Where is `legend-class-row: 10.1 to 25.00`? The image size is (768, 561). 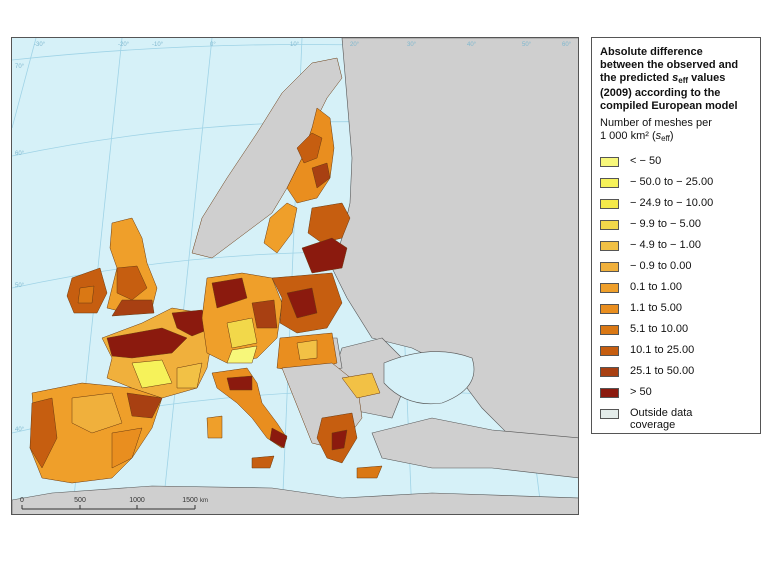 legend-class-row: 10.1 to 25.00 is located at coordinates (677, 352).